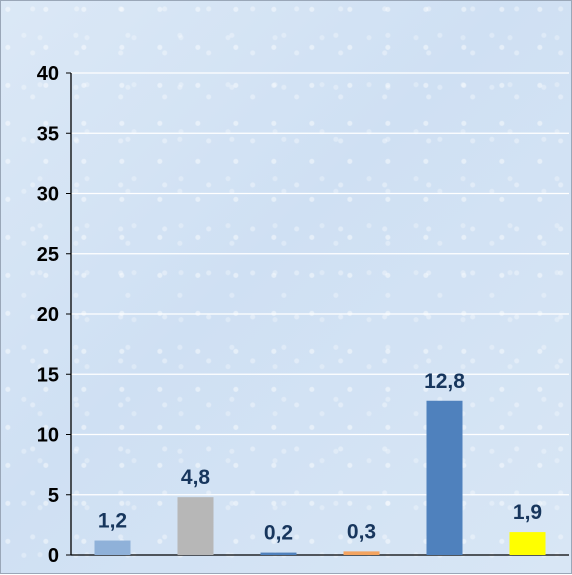  I want to click on data-label-5: 12,8, so click(444, 381).